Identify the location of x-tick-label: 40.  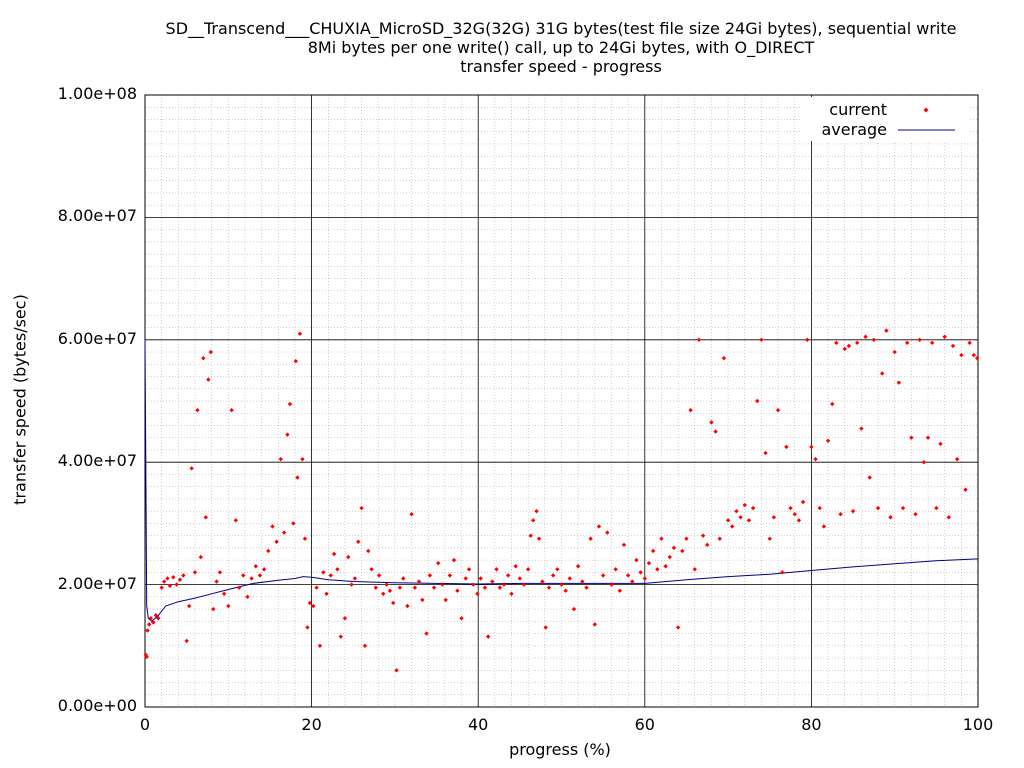
(478, 724).